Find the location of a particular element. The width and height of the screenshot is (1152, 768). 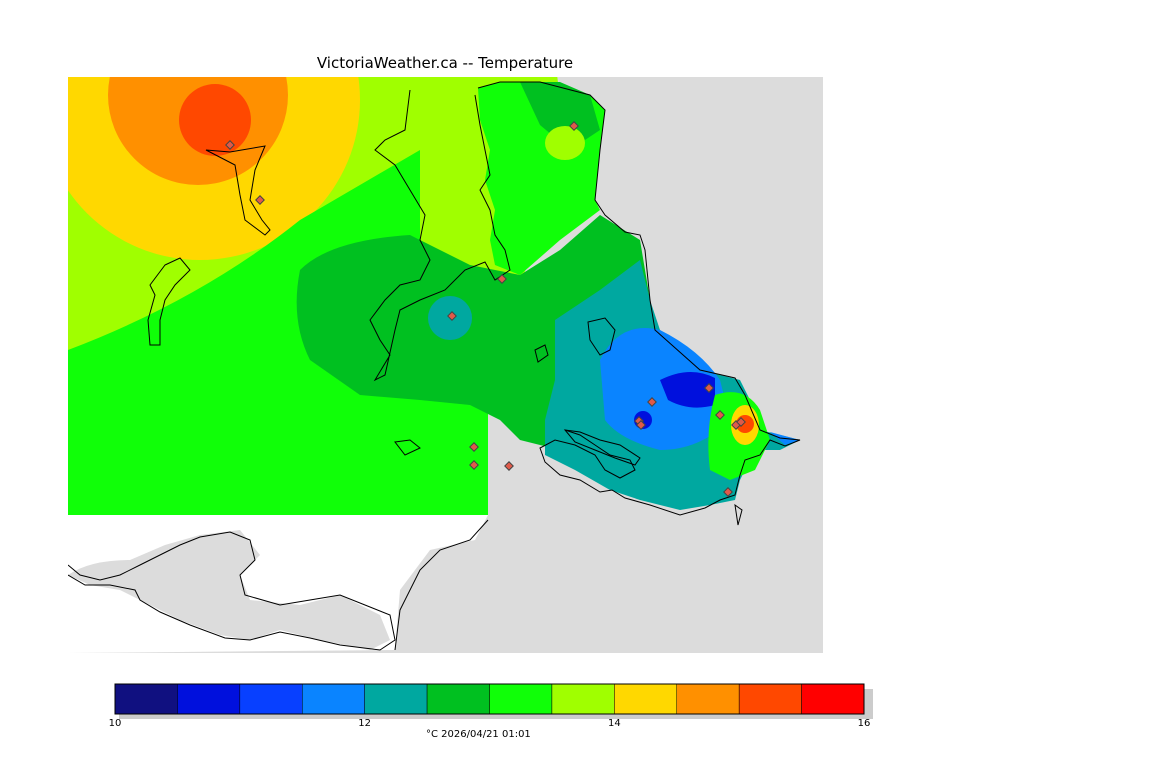

colorbar is located at coordinates (489, 699).